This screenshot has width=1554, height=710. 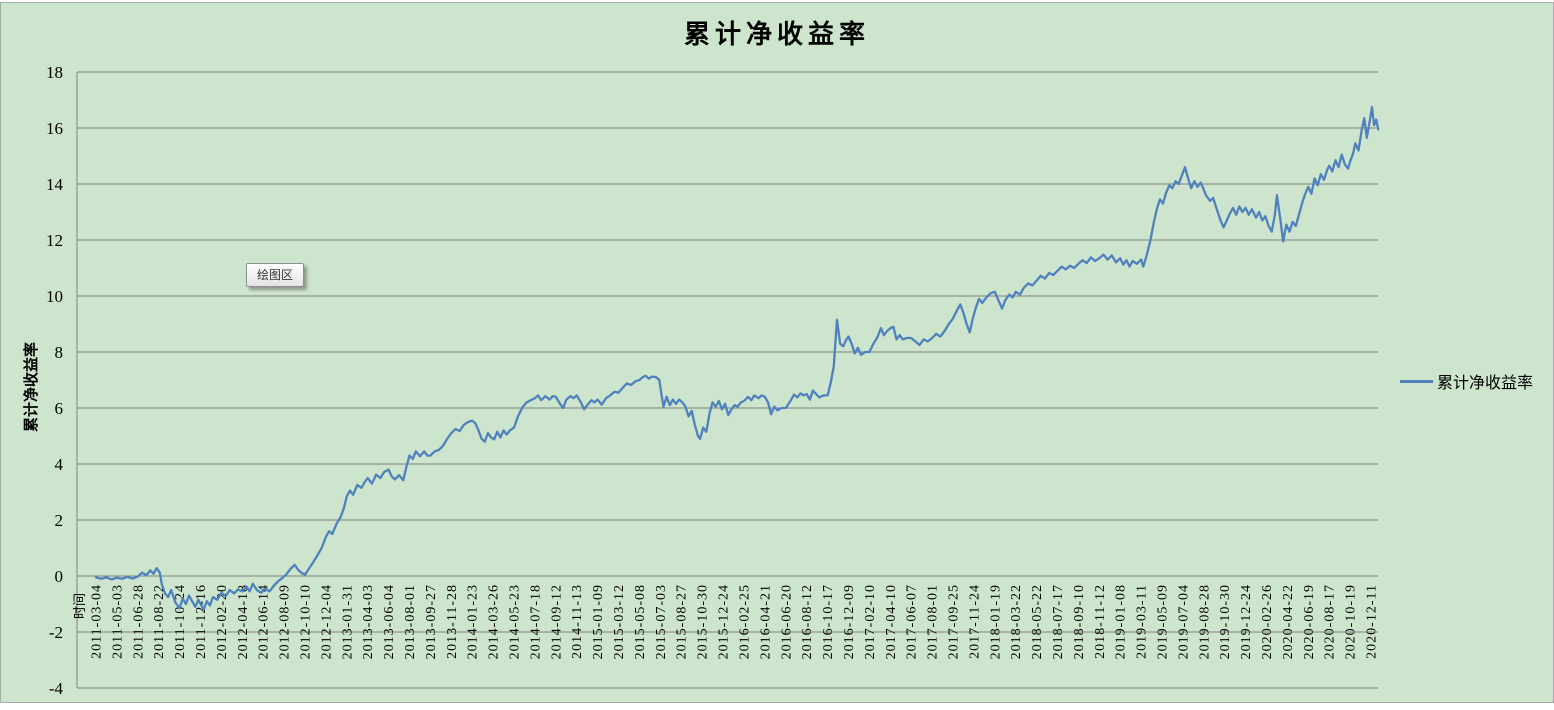 I want to click on y-tick-label: 14, so click(x=55, y=184).